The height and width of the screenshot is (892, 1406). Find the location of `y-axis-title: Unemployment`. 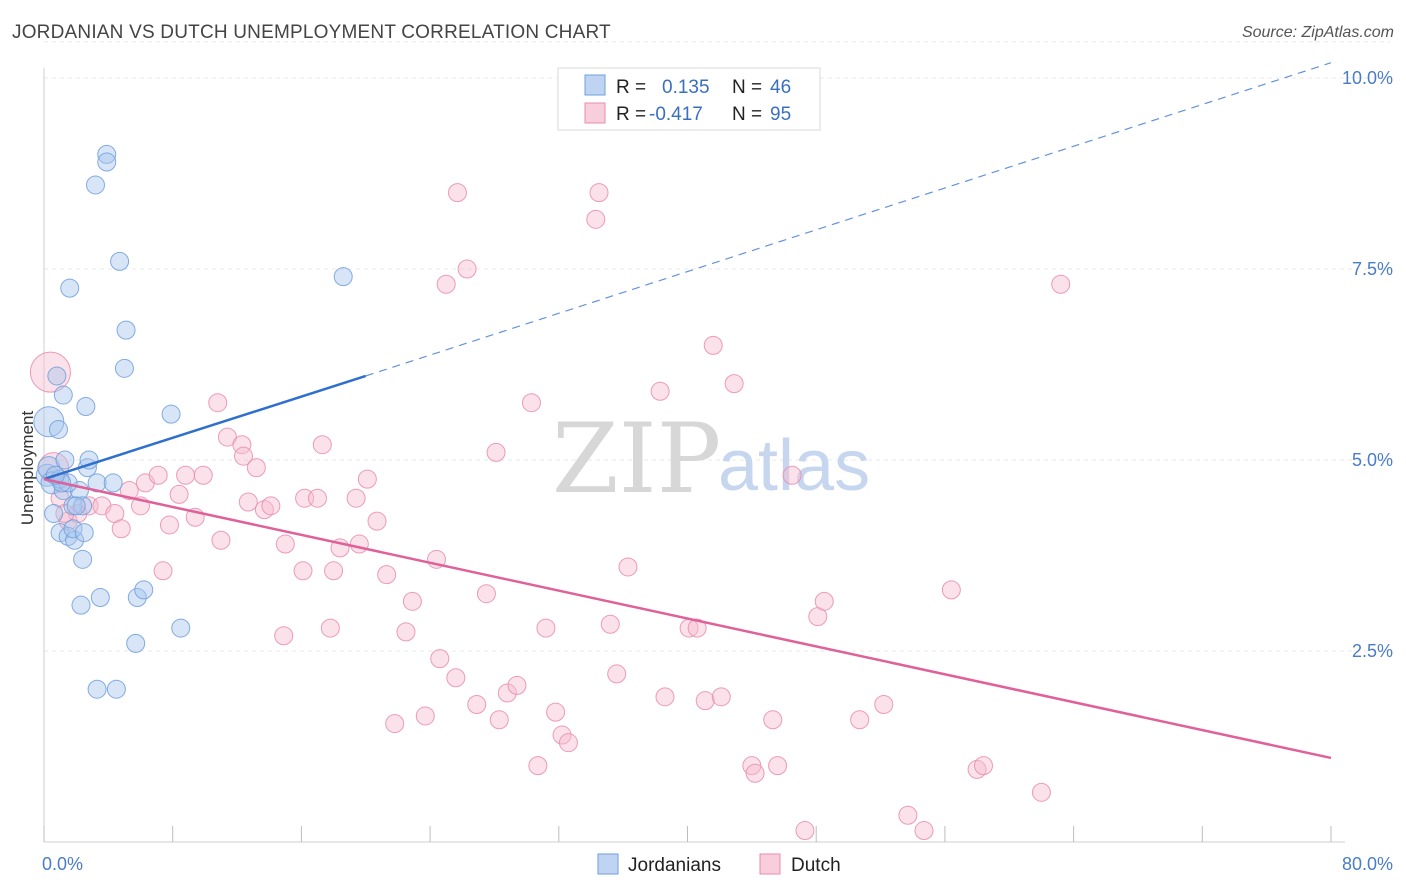

y-axis-title: Unemployment is located at coordinates (27, 468).